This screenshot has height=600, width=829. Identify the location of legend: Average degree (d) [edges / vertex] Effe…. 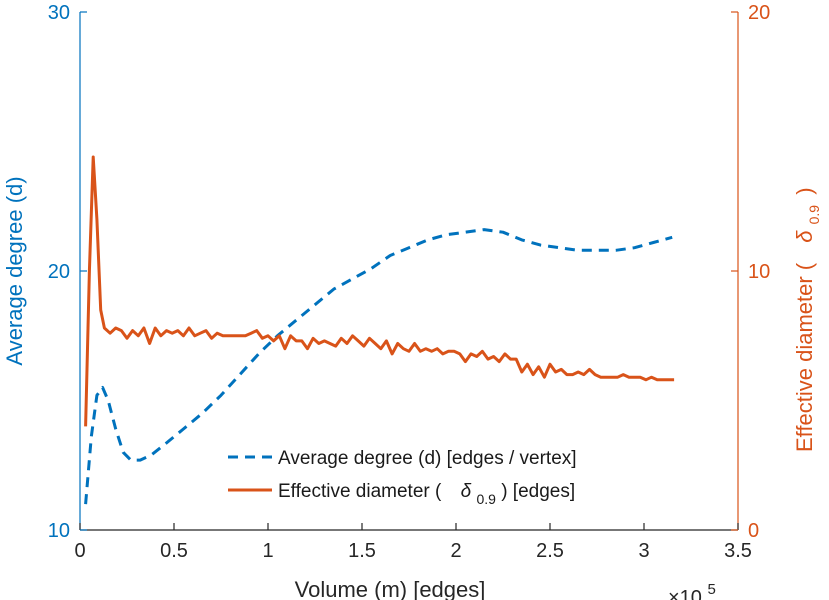
(402, 478).